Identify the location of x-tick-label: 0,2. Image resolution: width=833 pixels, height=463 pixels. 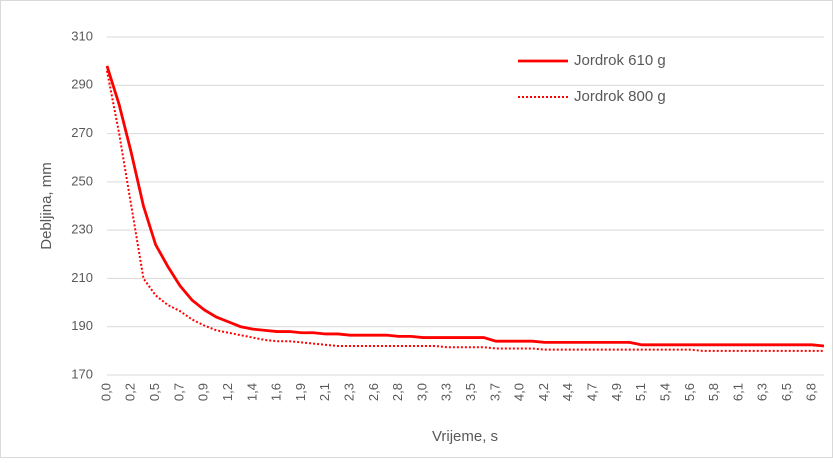
(130, 392).